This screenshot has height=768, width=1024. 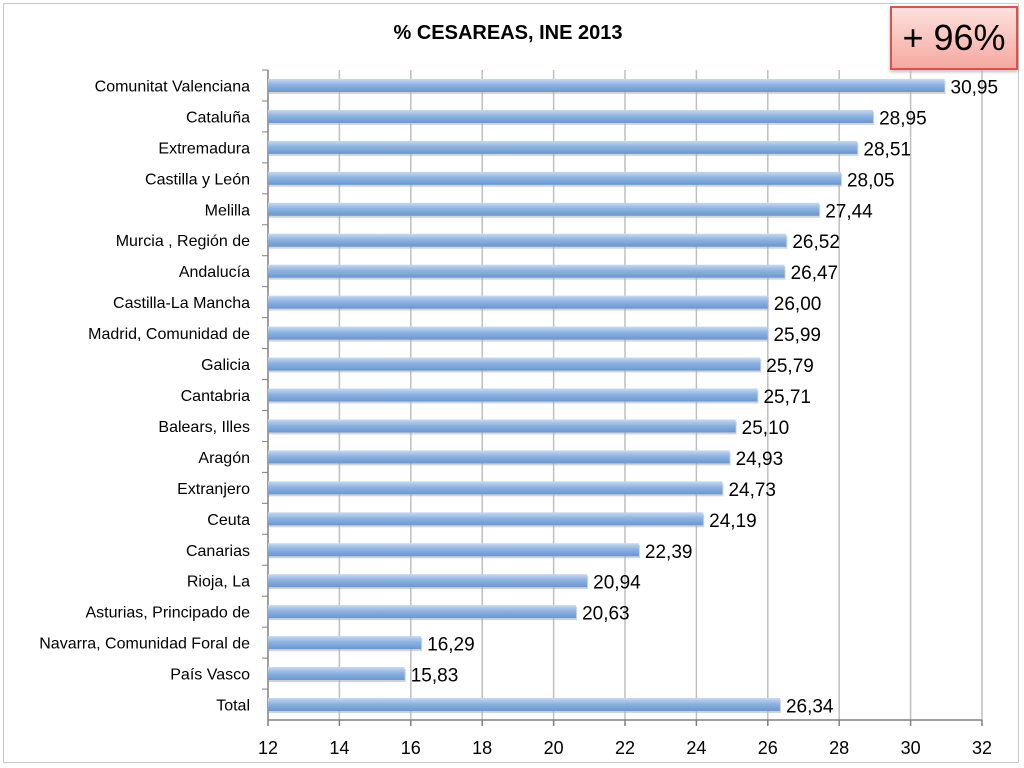 I want to click on x-tick-label: 20, so click(x=554, y=748).